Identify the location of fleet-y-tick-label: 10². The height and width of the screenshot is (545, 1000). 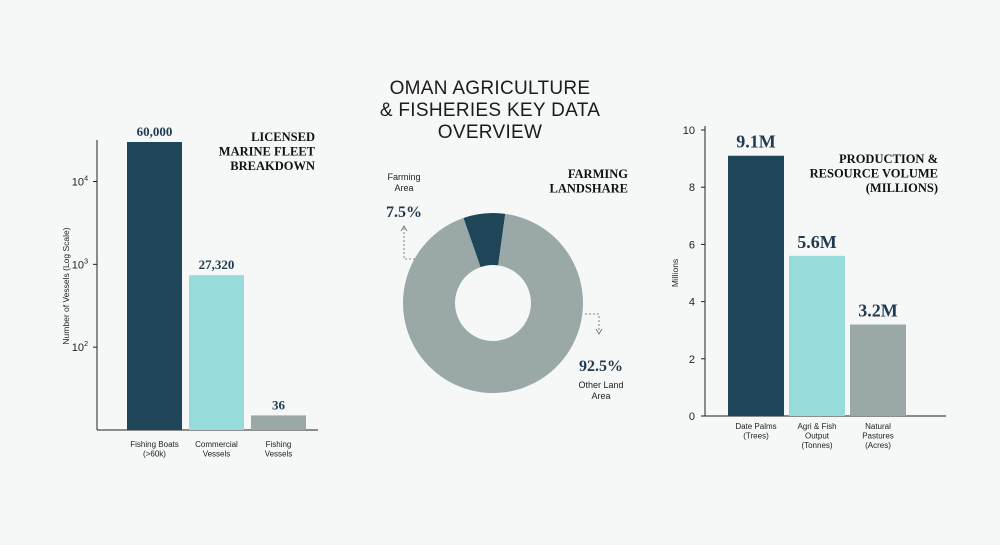
(80, 346).